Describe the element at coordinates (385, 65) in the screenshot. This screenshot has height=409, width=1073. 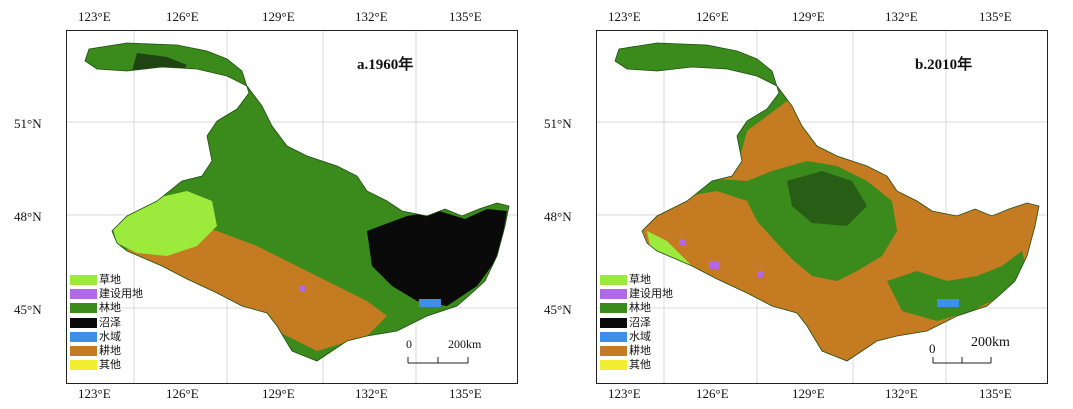
I see `panel-title-a: a.1960年` at that location.